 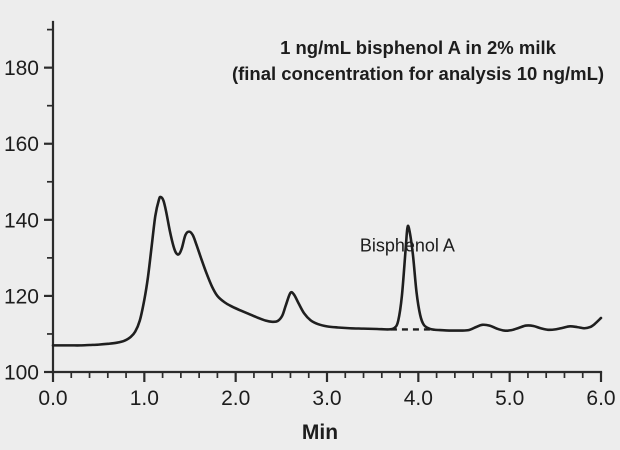 I want to click on x-tick-label: 1.0, so click(x=144, y=398).